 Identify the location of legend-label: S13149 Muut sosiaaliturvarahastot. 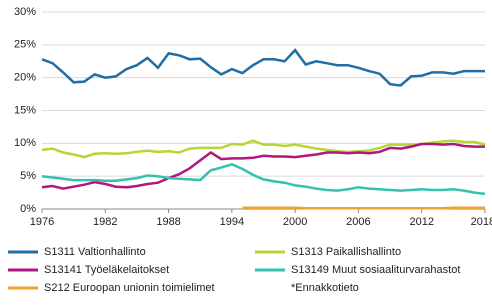
(375, 270).